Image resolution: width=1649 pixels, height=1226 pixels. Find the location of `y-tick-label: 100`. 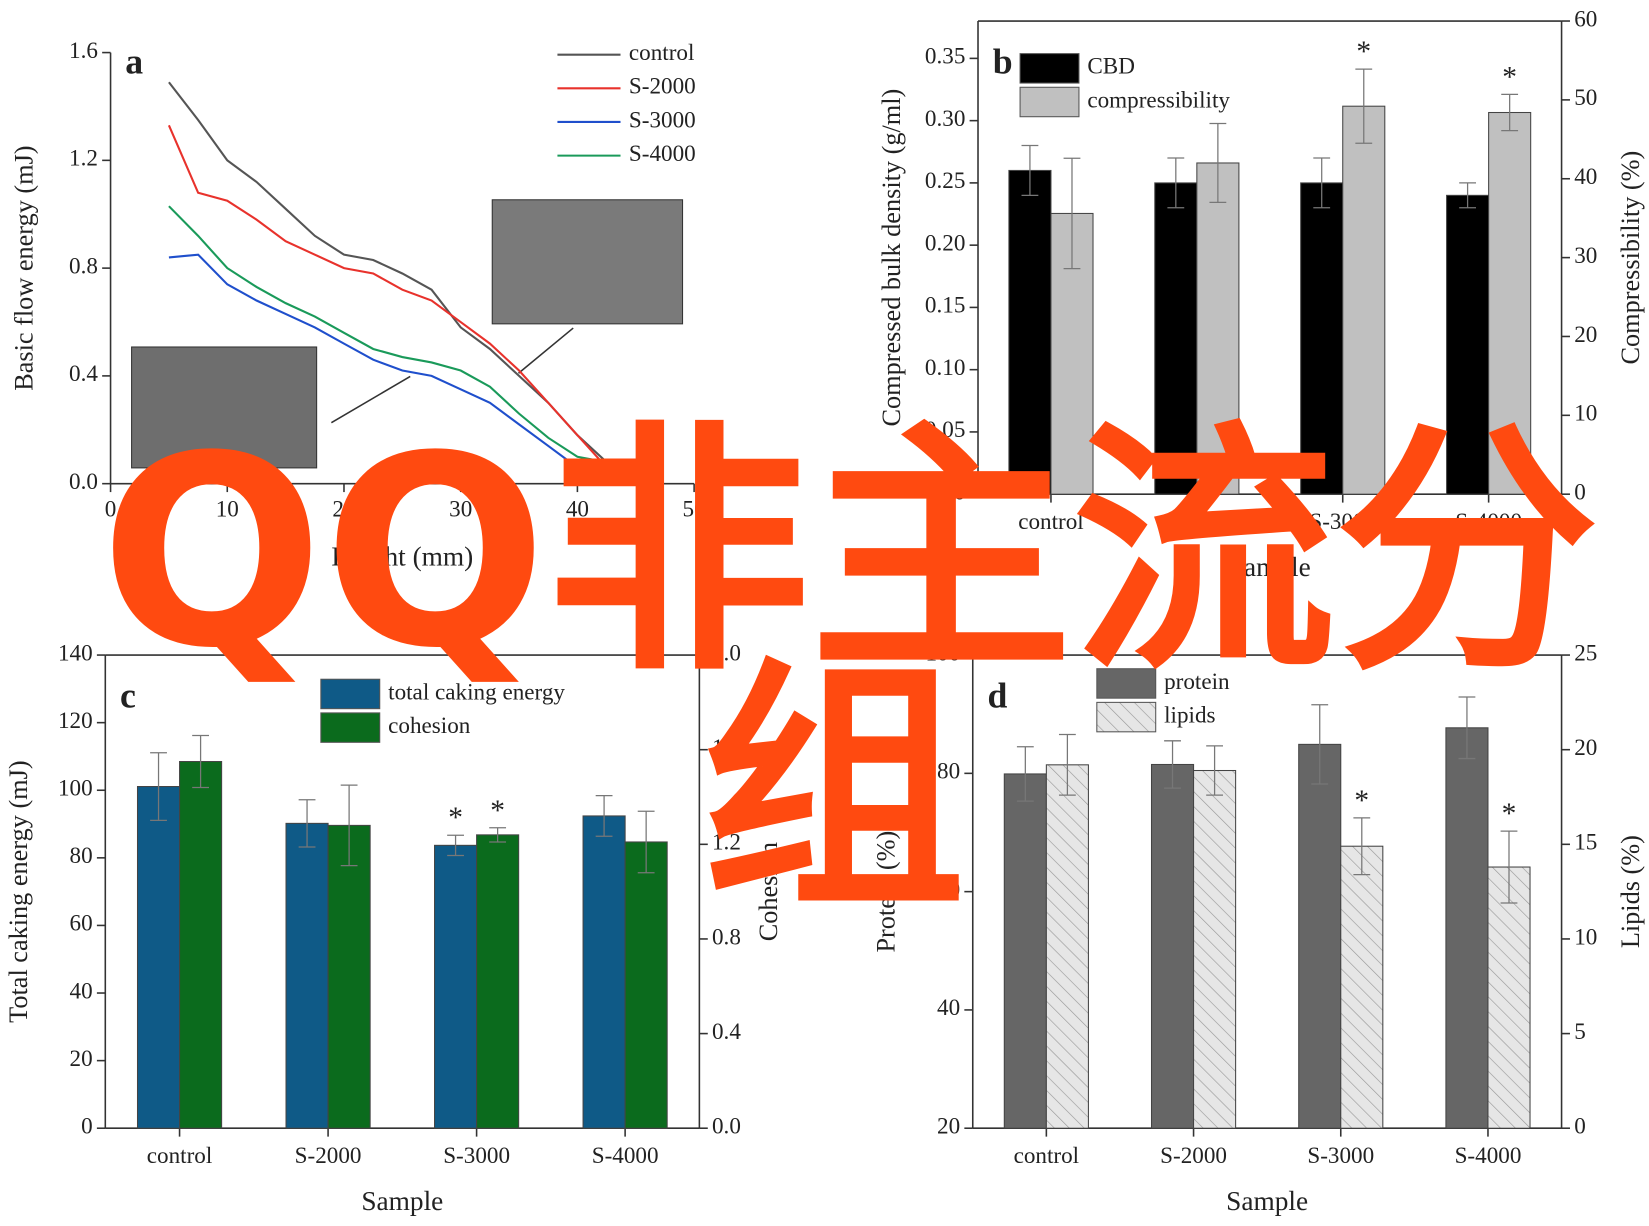

y-tick-label: 100 is located at coordinates (942, 653).